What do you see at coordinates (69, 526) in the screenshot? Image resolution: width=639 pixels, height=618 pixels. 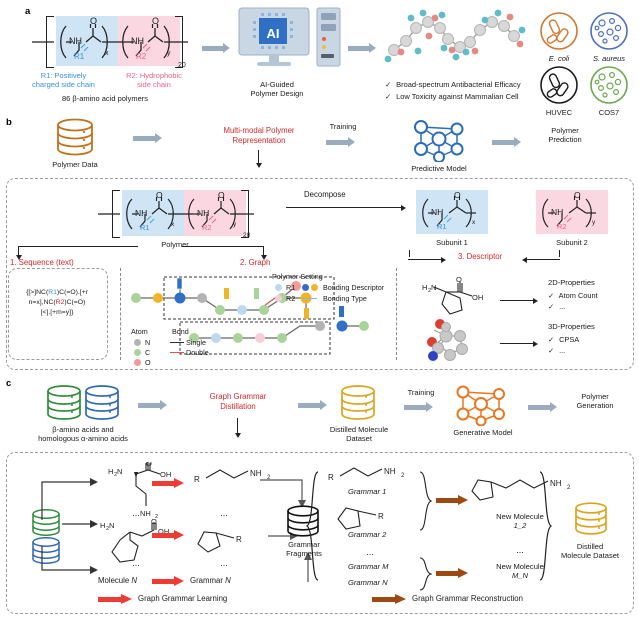 I see `db-branch-lines` at bounding box center [69, 526].